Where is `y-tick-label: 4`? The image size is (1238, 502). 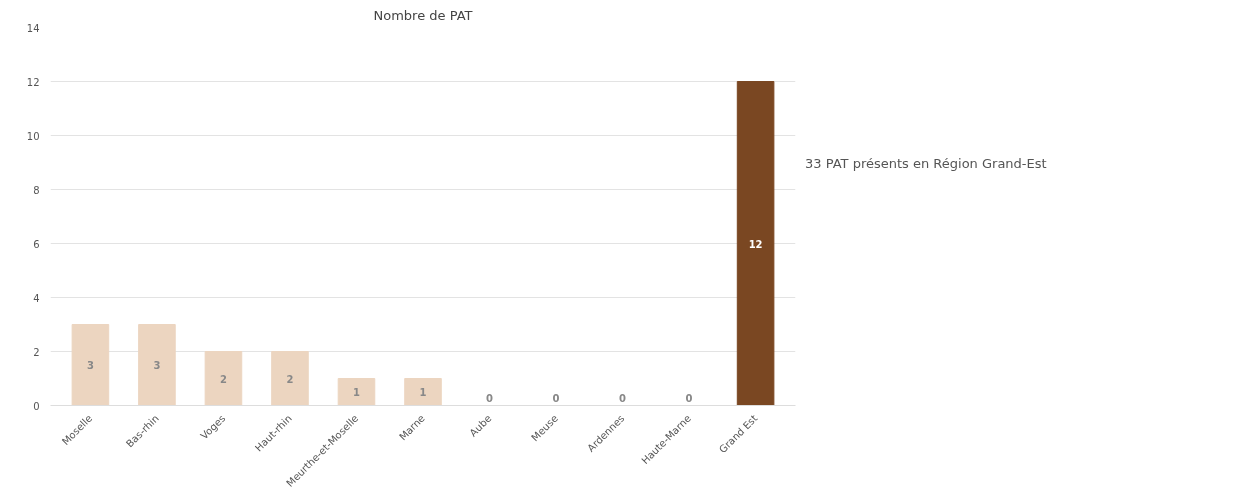
y-tick-label: 4 is located at coordinates (36, 298).